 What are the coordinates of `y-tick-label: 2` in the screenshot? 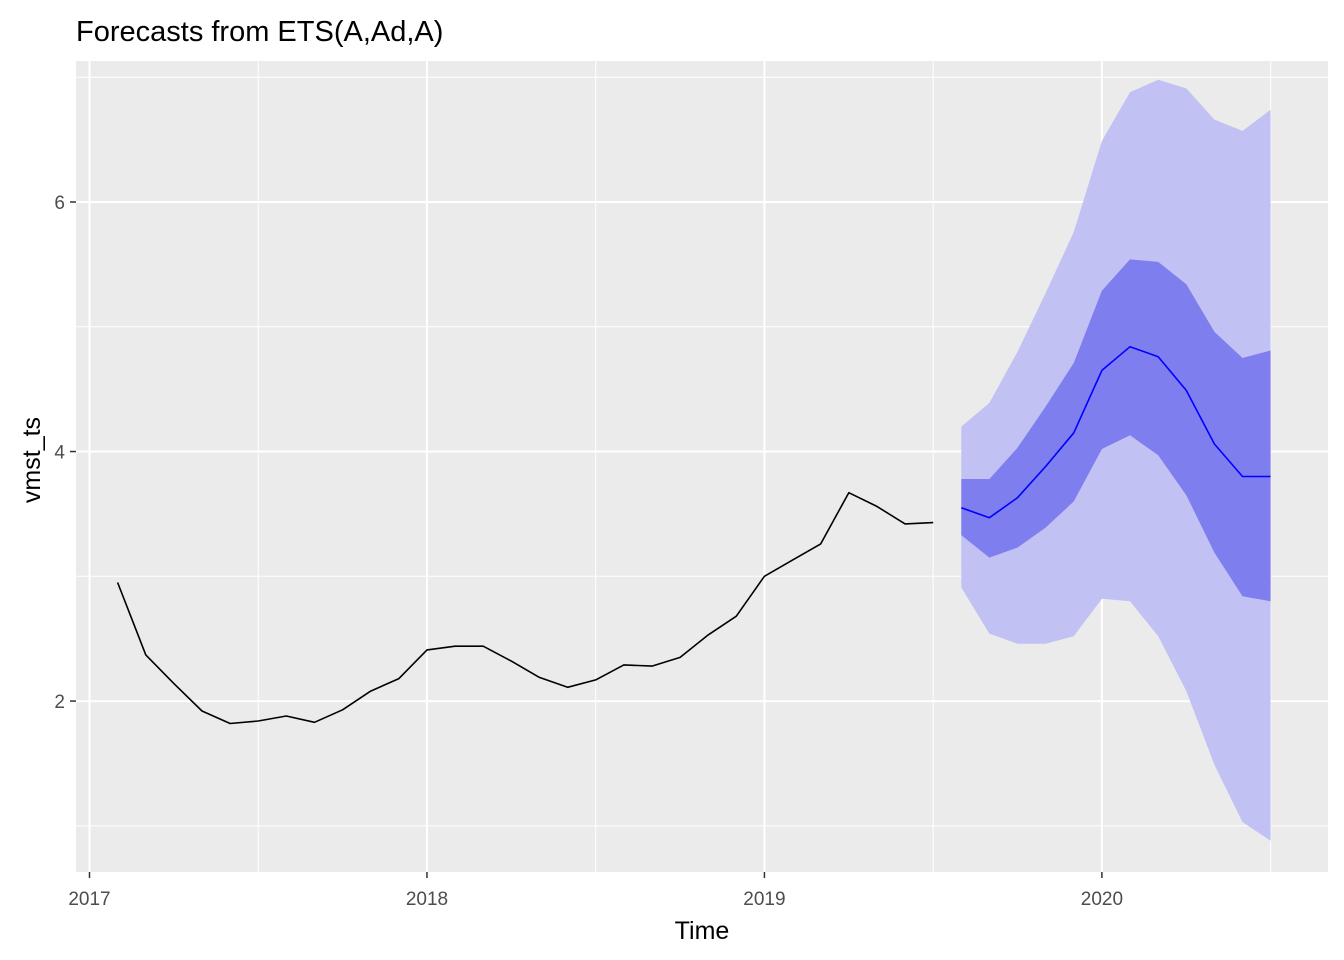 It's located at (59, 702).